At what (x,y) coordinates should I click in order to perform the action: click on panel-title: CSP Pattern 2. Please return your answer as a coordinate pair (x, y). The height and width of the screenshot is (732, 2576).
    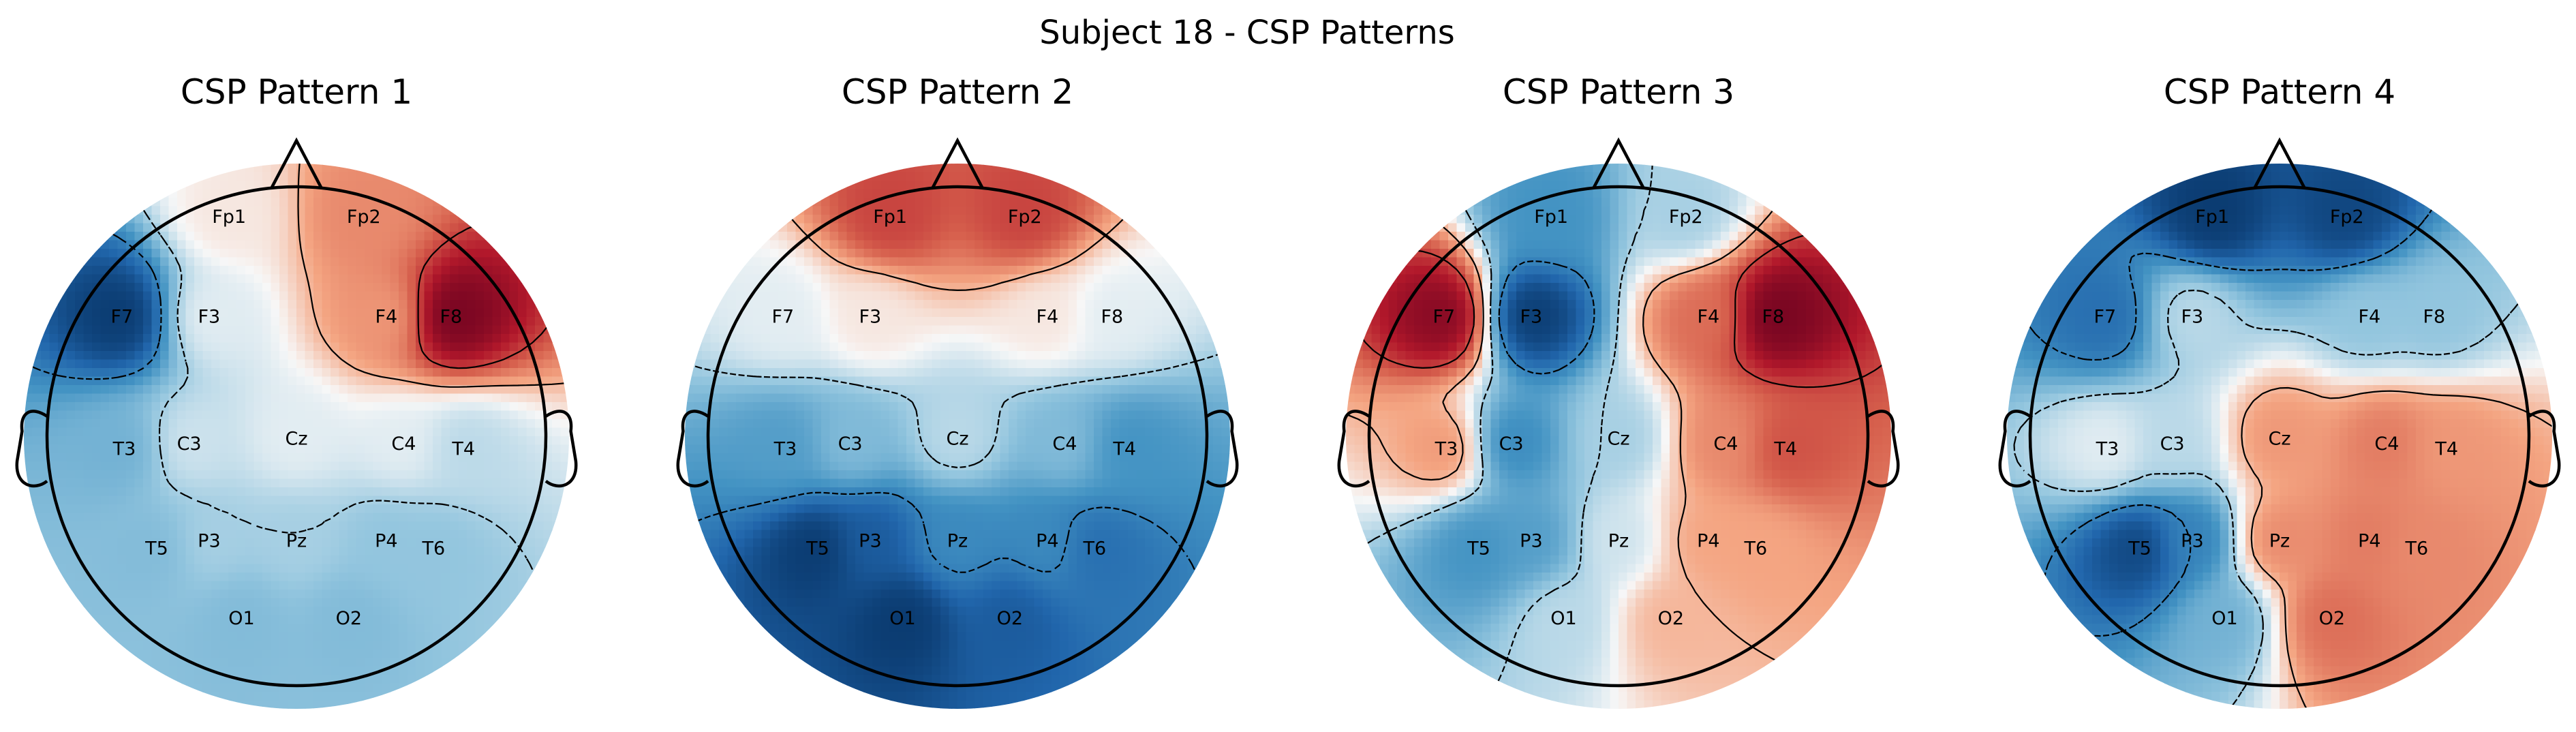
    Looking at the image, I should click on (957, 92).